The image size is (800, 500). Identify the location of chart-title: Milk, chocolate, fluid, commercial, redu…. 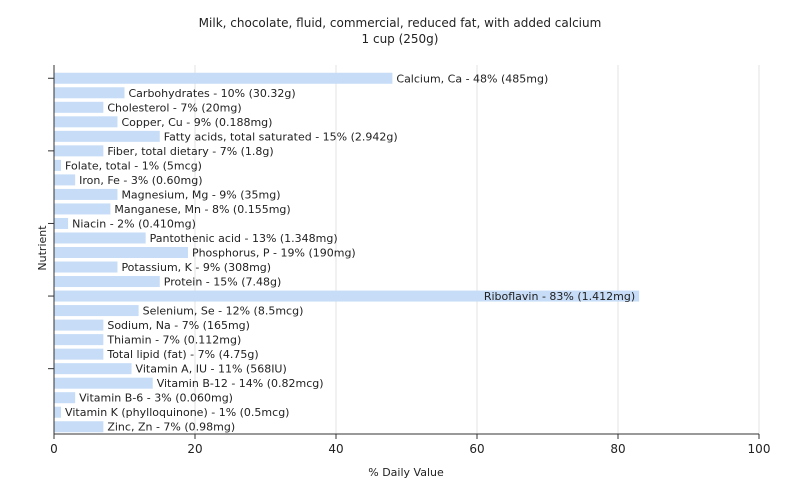
(400, 23).